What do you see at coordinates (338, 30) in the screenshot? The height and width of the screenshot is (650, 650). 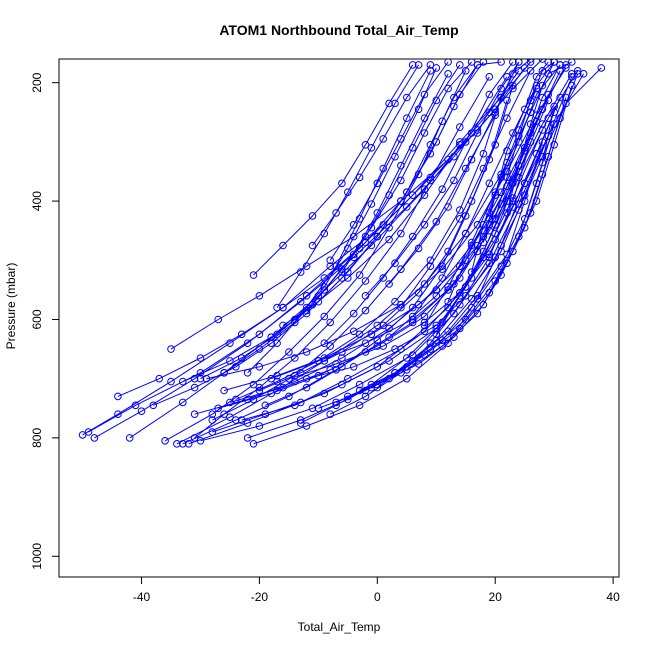 I see `chart-title: ATOM1 Northbound Total_Air_Temp` at bounding box center [338, 30].